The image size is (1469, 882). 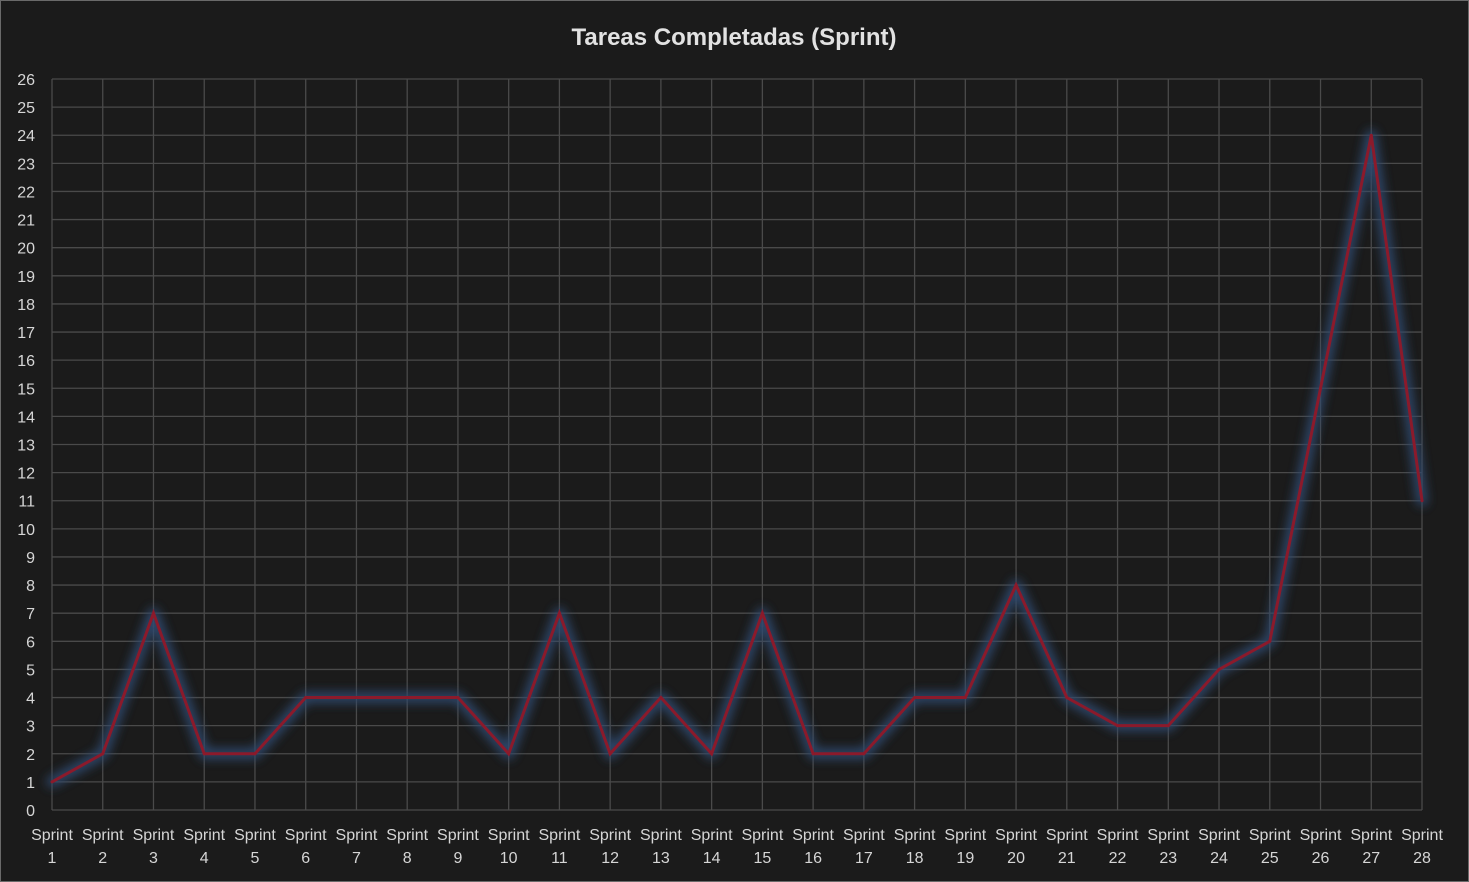 I want to click on y-tick-label: 12, so click(x=26, y=474).